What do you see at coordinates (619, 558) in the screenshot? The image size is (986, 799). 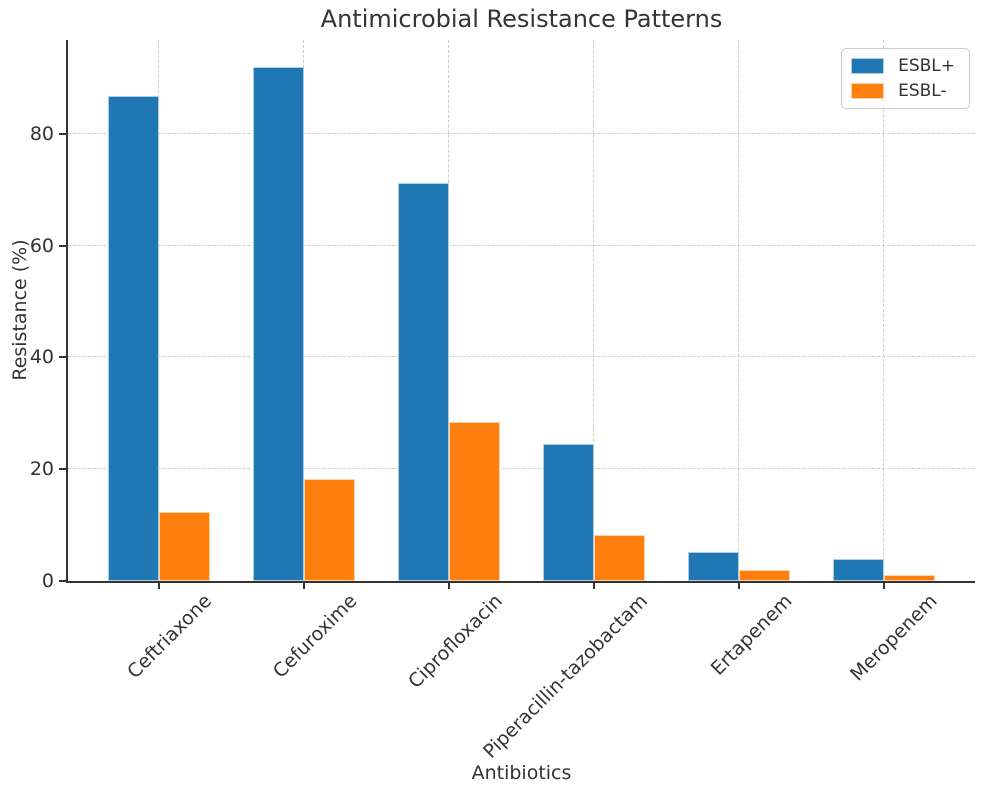 I see `bar-esbl-negative-piperacillin-tazobactam` at bounding box center [619, 558].